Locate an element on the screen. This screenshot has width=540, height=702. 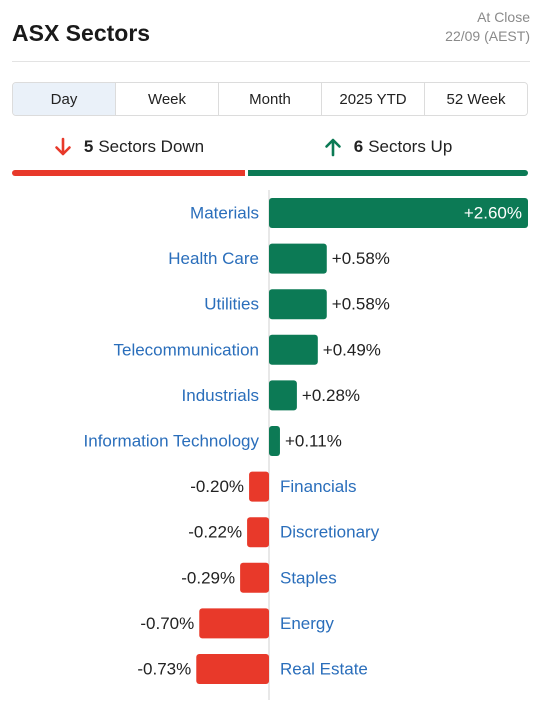
bar-utilities is located at coordinates (298, 304).